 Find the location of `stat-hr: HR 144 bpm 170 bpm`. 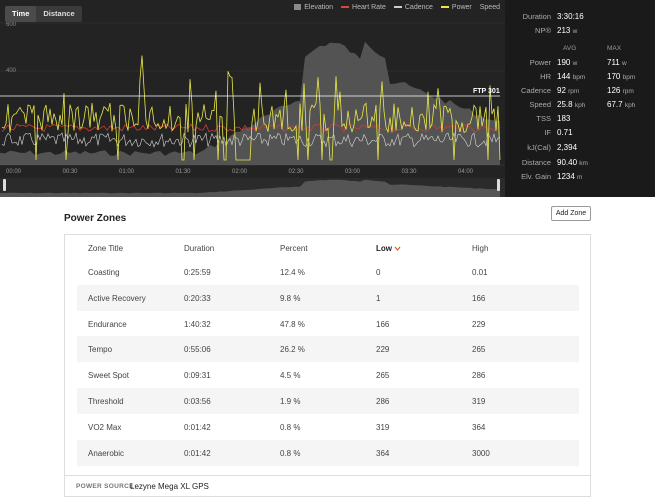

stat-hr: HR 144 bpm 170 bpm is located at coordinates (580, 77).